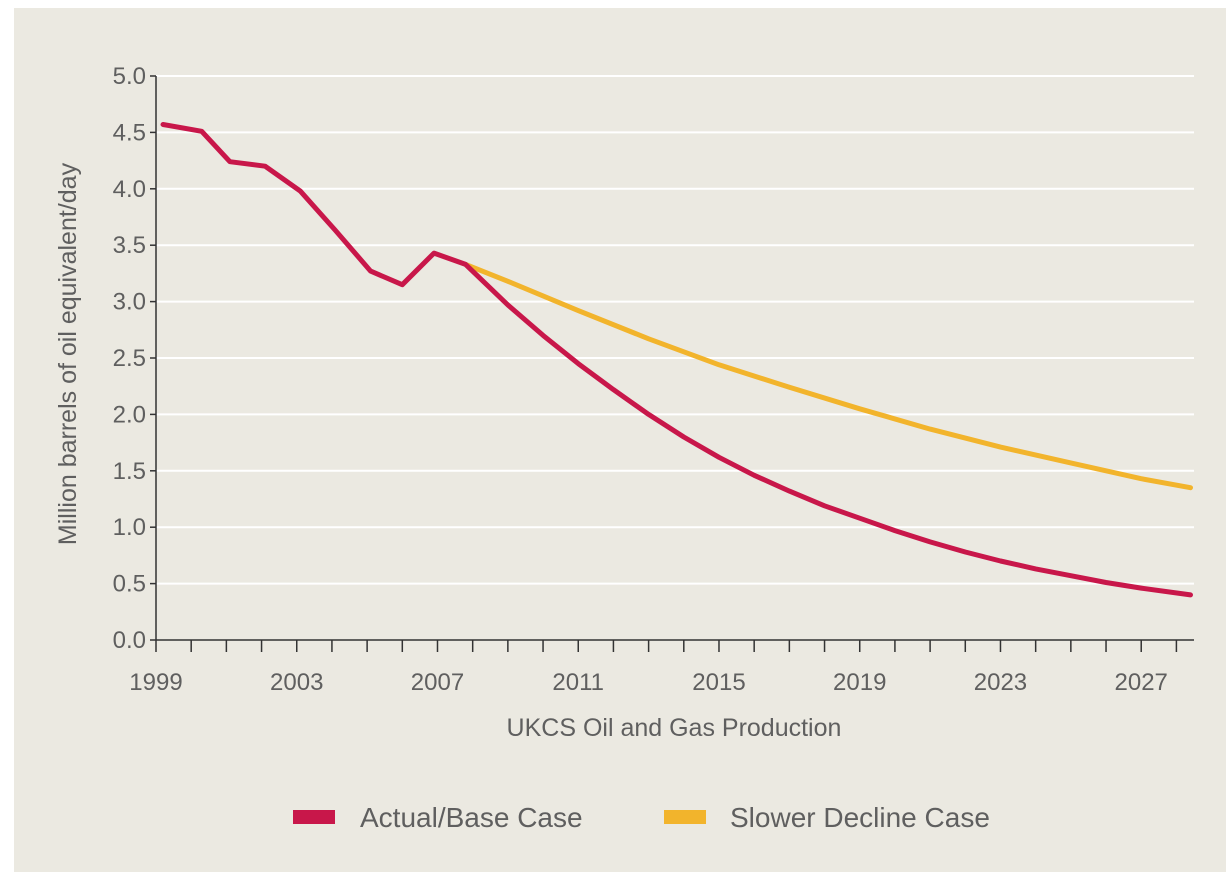 The image size is (1232, 876). I want to click on legend-label-actual-base-case: Actual/Base Case, so click(471, 817).